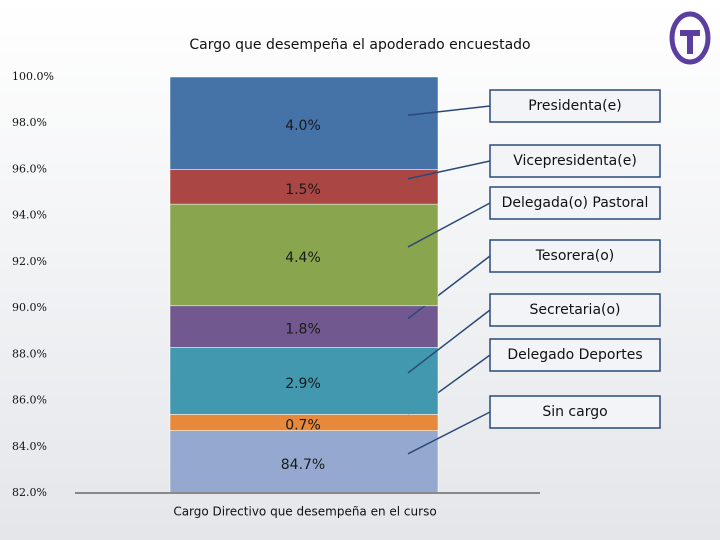  What do you see at coordinates (29, 400) in the screenshot?
I see `y-tick-label: 86.0%` at bounding box center [29, 400].